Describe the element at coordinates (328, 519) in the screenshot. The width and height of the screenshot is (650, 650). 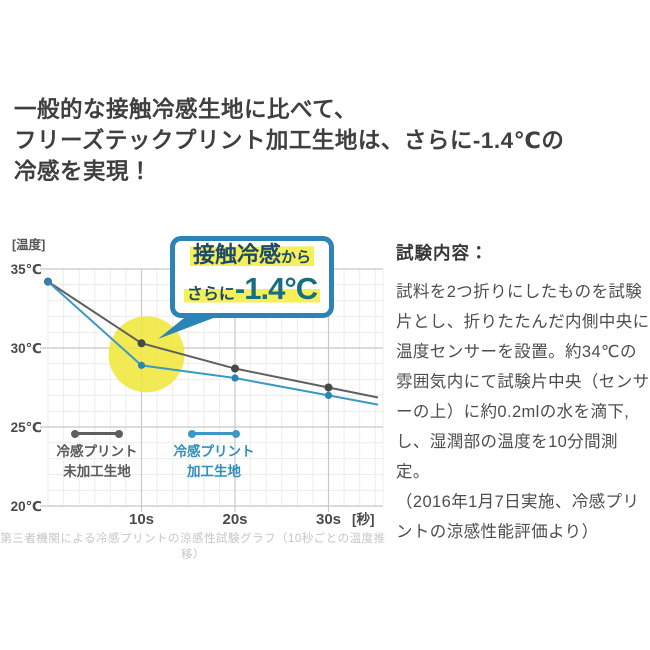
I see `x-tick-label: 30s` at that location.